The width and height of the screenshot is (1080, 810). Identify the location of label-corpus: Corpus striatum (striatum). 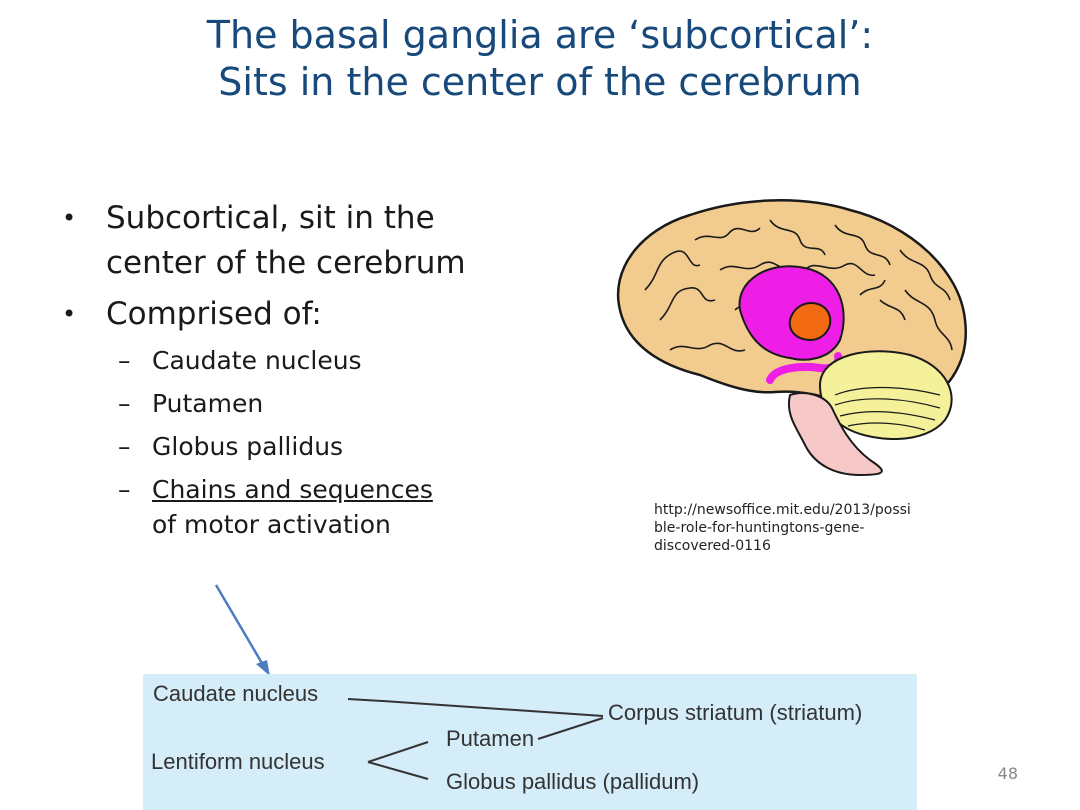
(735, 712).